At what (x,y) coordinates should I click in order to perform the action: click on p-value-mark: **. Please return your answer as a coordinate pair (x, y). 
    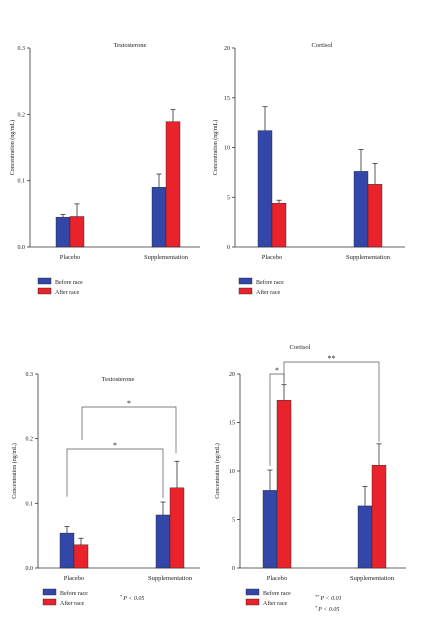
    Looking at the image, I should click on (317, 596).